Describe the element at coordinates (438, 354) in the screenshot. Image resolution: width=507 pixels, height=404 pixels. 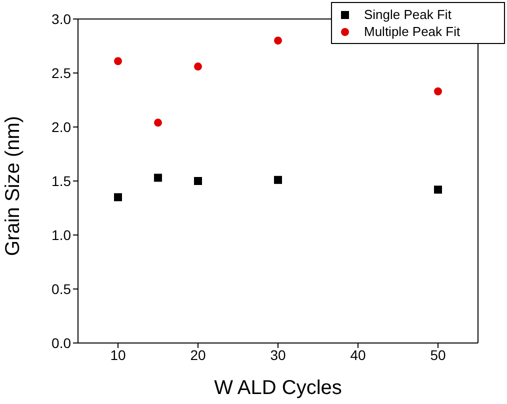
I see `x-tick-label: 50` at that location.